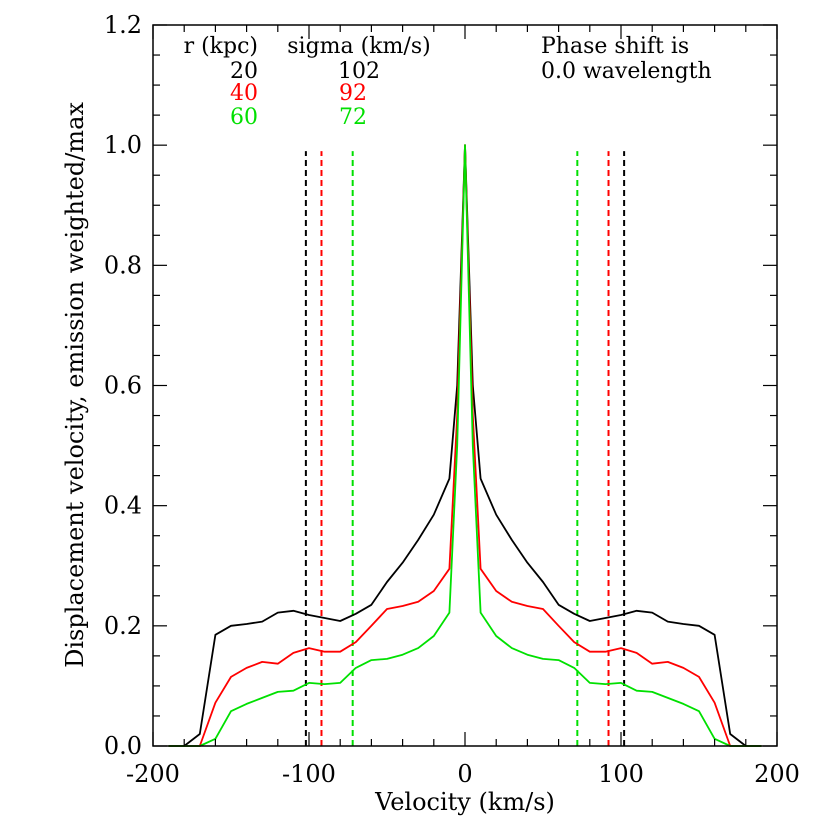  I want to click on x-tick-label: -200, so click(153, 774).